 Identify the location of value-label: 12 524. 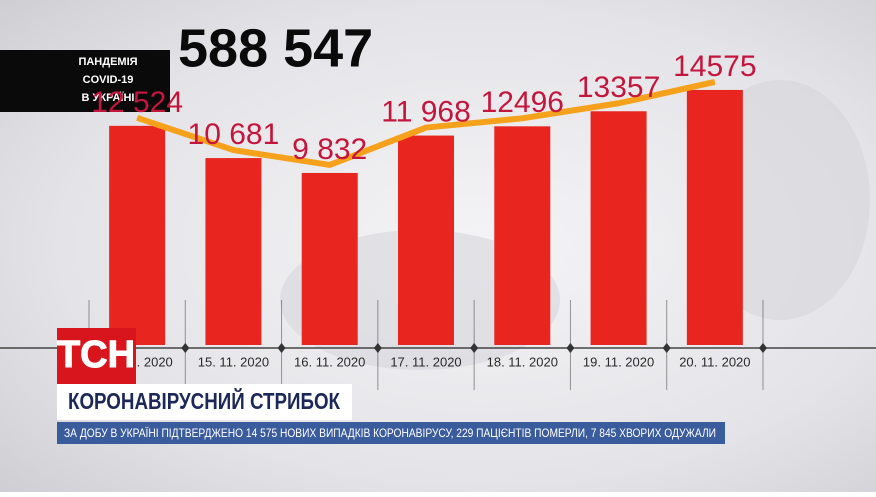
(137, 102).